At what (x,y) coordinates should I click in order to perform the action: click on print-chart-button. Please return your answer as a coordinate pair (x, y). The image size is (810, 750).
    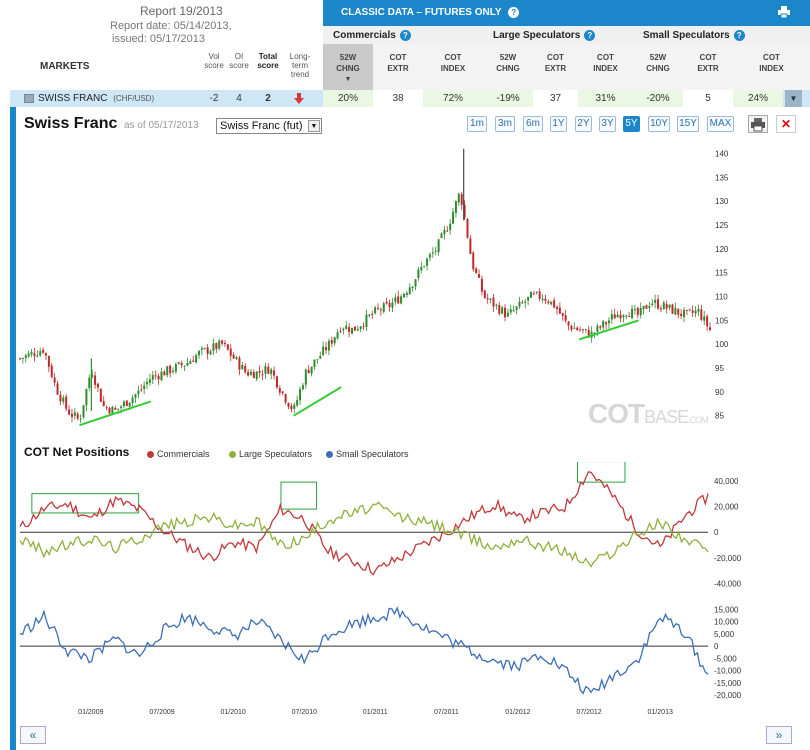
    Looking at the image, I should click on (758, 124).